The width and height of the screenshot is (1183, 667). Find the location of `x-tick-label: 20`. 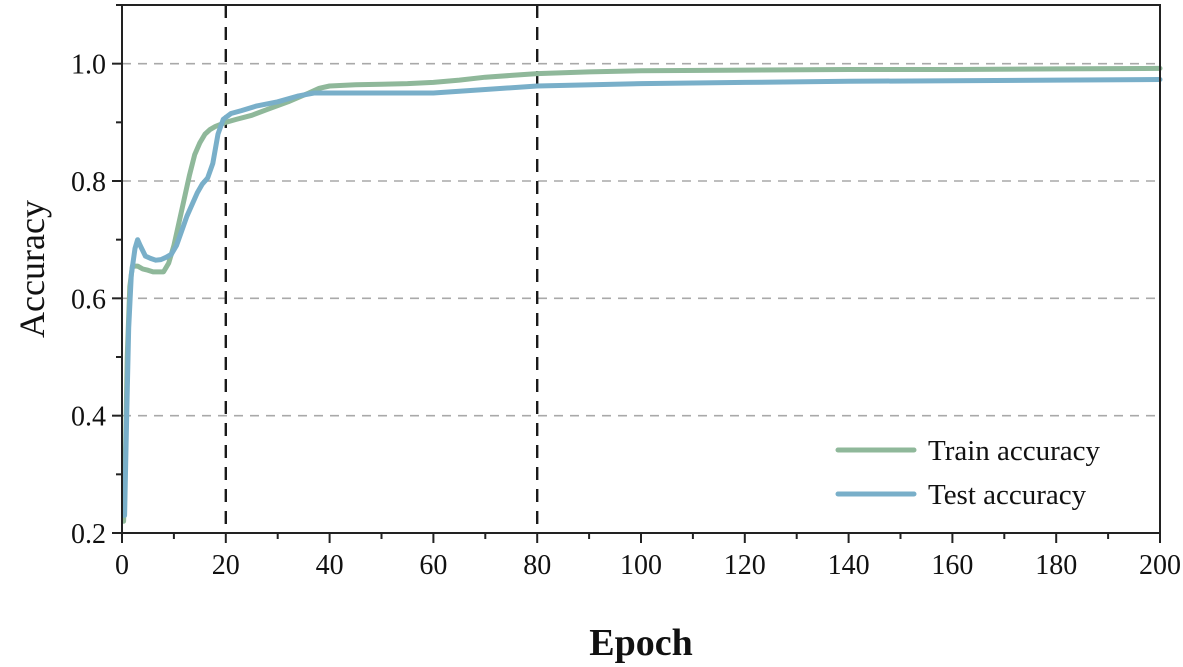

x-tick-label: 20 is located at coordinates (226, 565).